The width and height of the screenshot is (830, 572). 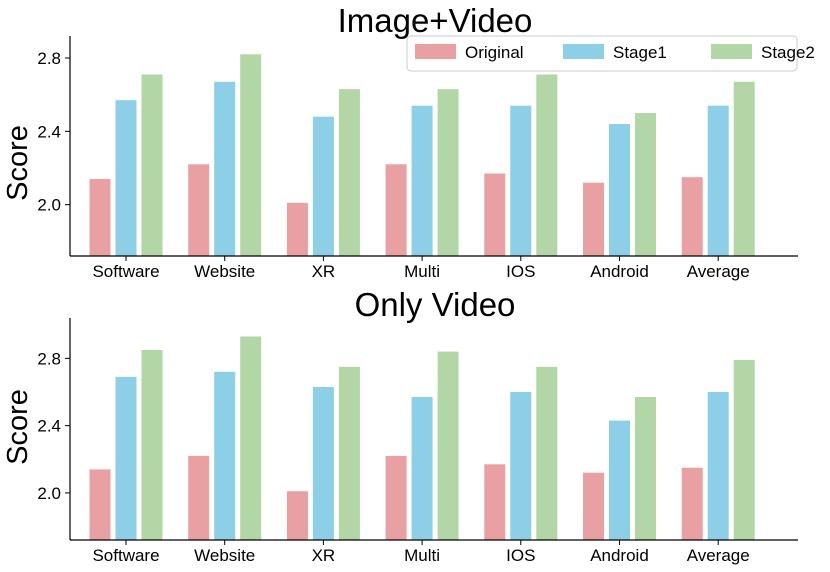 What do you see at coordinates (640, 52) in the screenshot?
I see `legend-label-stage1: Stage1` at bounding box center [640, 52].